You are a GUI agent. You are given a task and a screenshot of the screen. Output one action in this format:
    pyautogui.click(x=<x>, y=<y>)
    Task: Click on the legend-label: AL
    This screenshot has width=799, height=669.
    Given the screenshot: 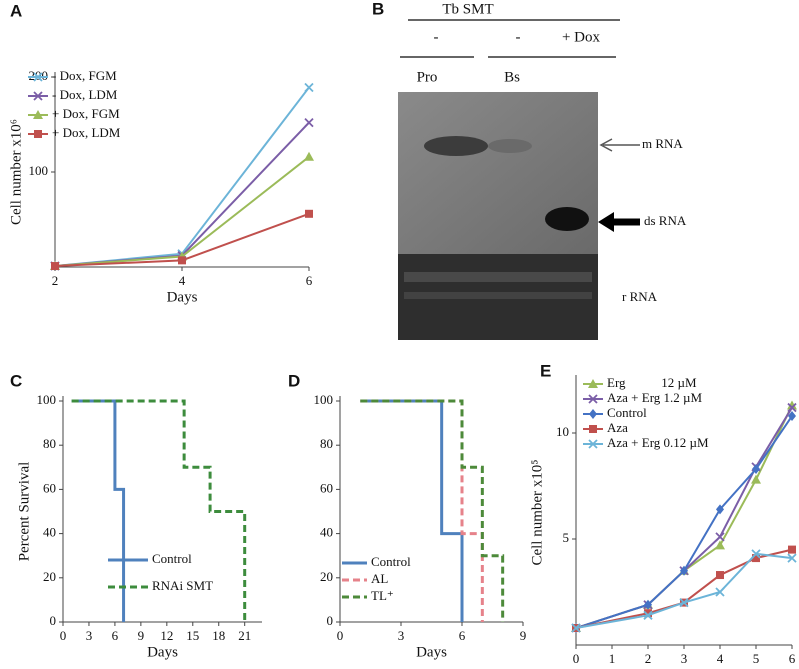 What is the action you would take?
    pyautogui.click(x=379, y=578)
    